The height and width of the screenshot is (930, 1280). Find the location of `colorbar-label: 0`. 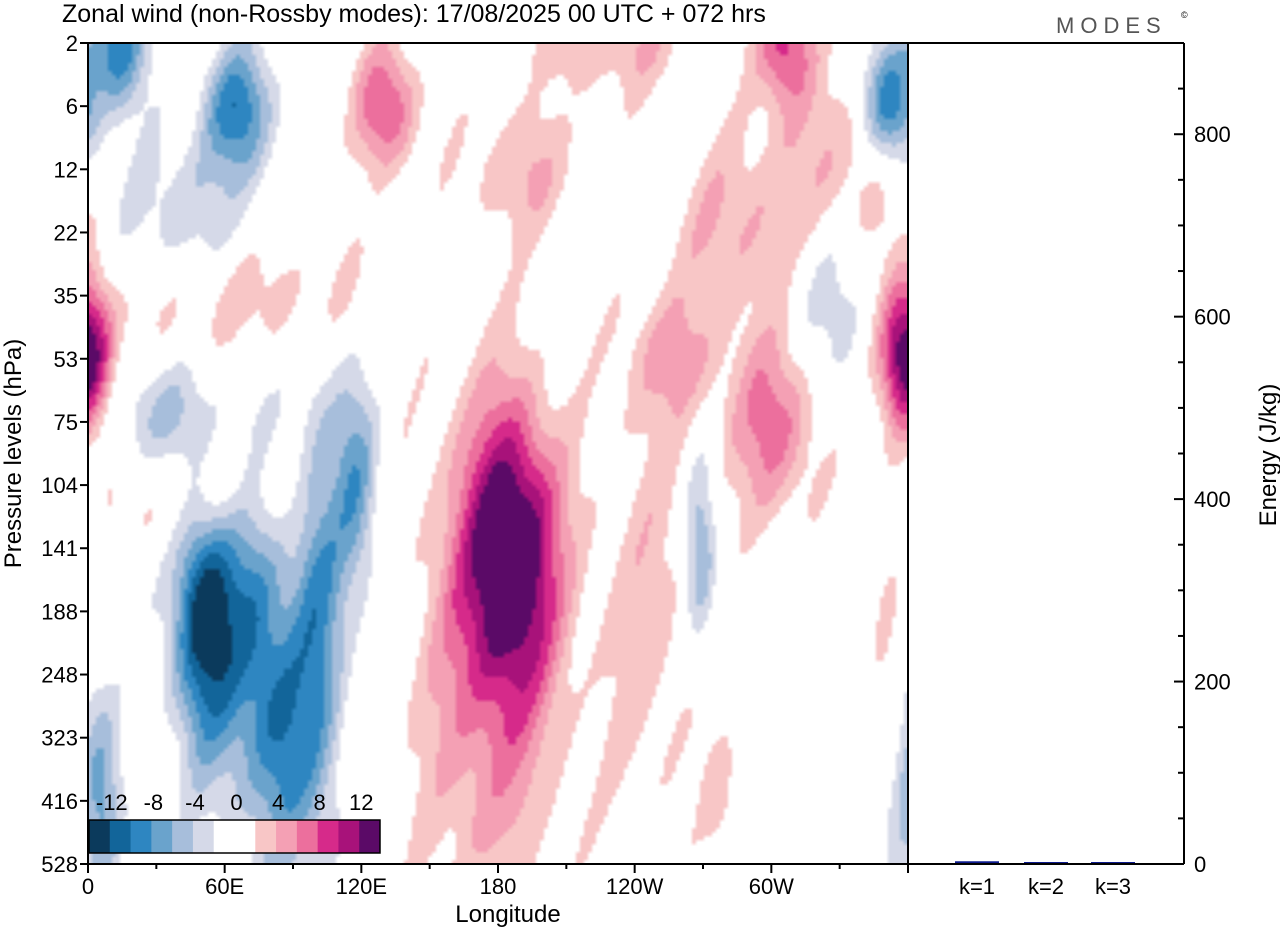

colorbar-label: 0 is located at coordinates (236, 802).